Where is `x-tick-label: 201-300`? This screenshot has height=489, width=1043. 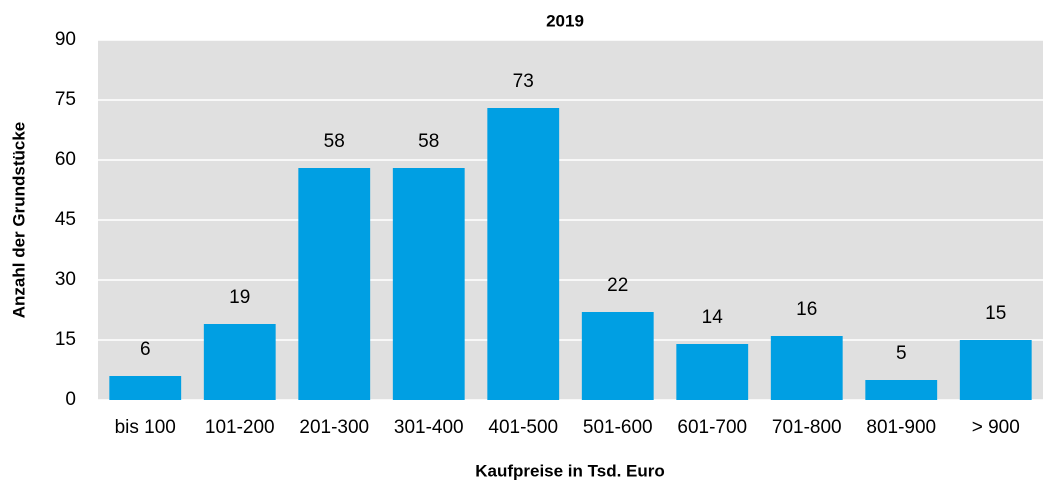 x-tick-label: 201-300 is located at coordinates (334, 427).